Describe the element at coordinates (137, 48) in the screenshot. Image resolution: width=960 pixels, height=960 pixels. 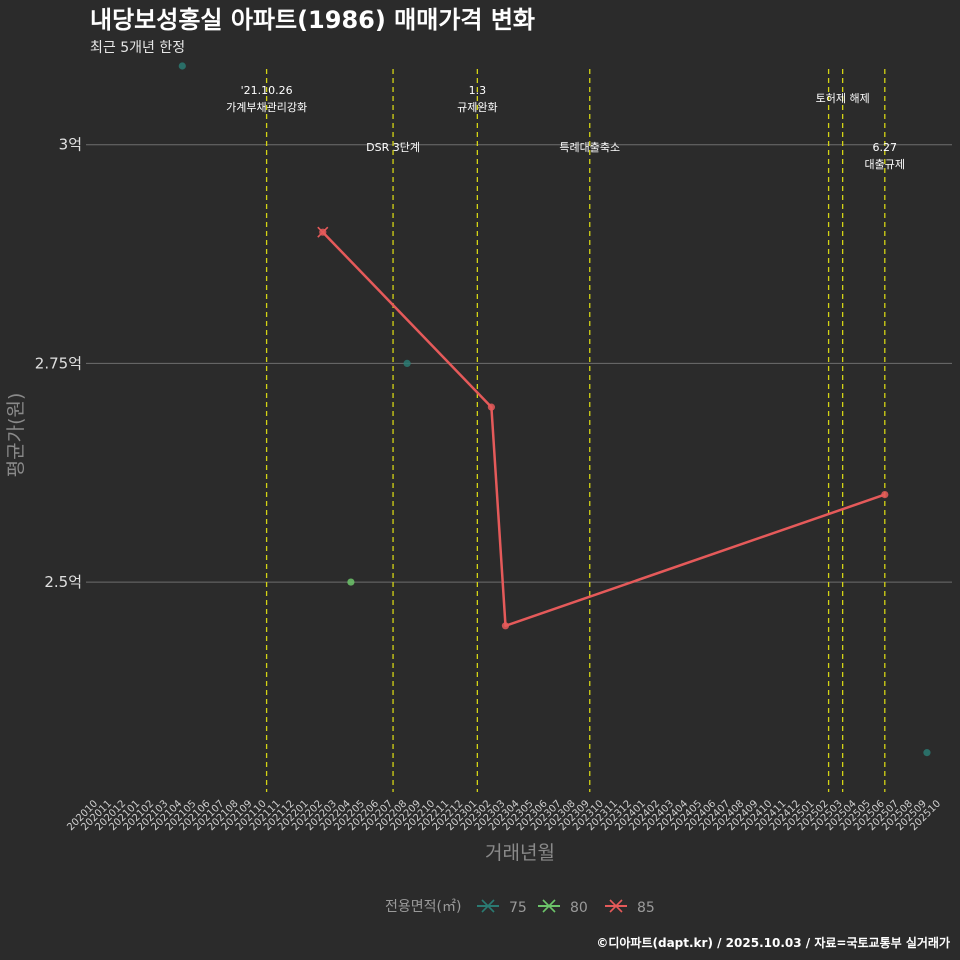
I see `chart-subtitle: 최근 5개년 한정` at that location.